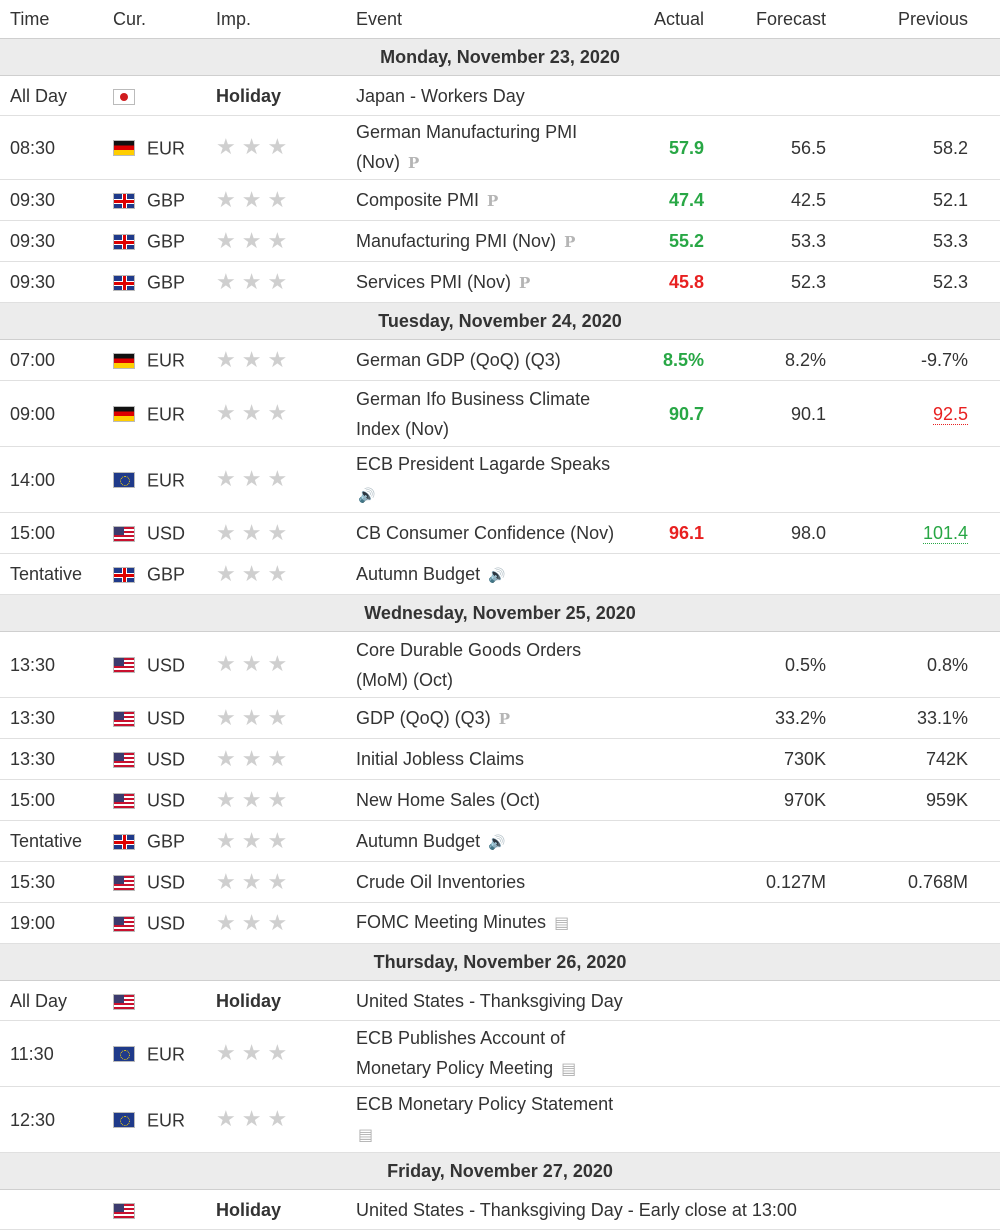 This screenshot has width=1000, height=1230. I want to click on event-title: Japan - Workers Day, so click(440, 95).